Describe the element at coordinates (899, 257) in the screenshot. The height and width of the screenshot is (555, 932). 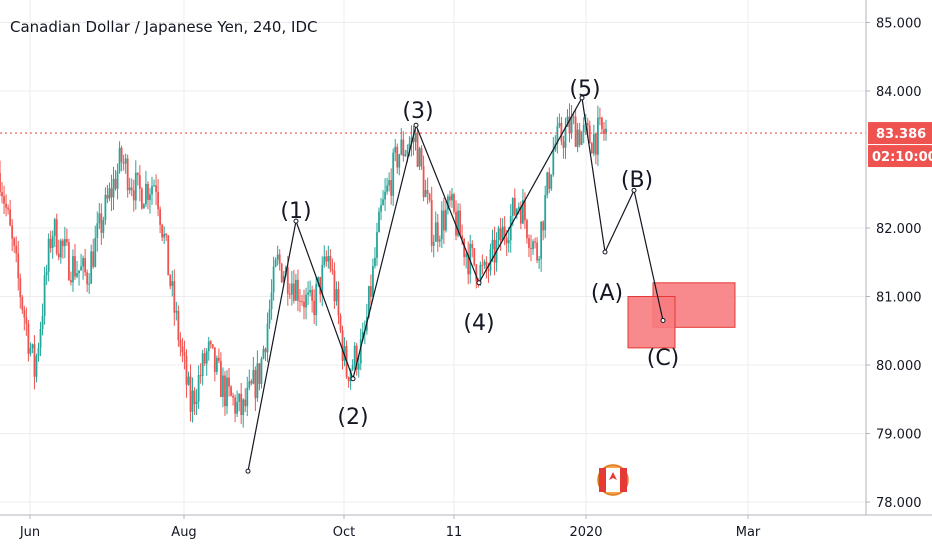
I see `price-scale` at that location.